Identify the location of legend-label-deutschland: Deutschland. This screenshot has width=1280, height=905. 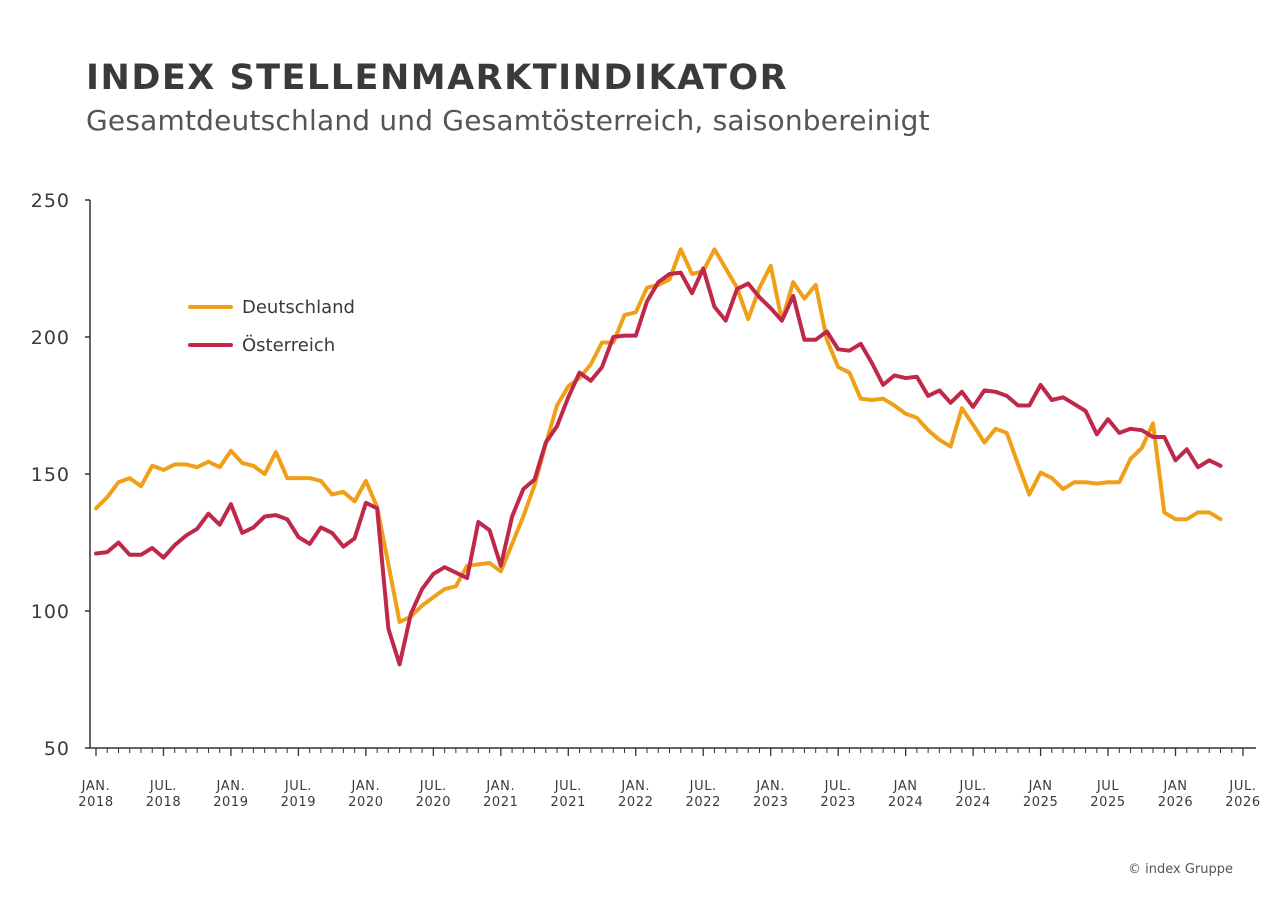
(298, 307).